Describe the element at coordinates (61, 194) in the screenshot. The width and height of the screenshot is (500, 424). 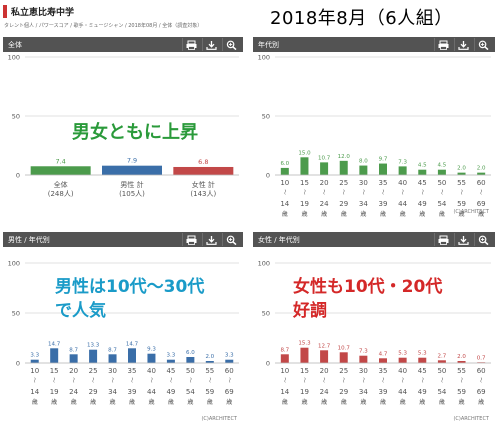
I see `x-tick-label: (248人)` at that location.